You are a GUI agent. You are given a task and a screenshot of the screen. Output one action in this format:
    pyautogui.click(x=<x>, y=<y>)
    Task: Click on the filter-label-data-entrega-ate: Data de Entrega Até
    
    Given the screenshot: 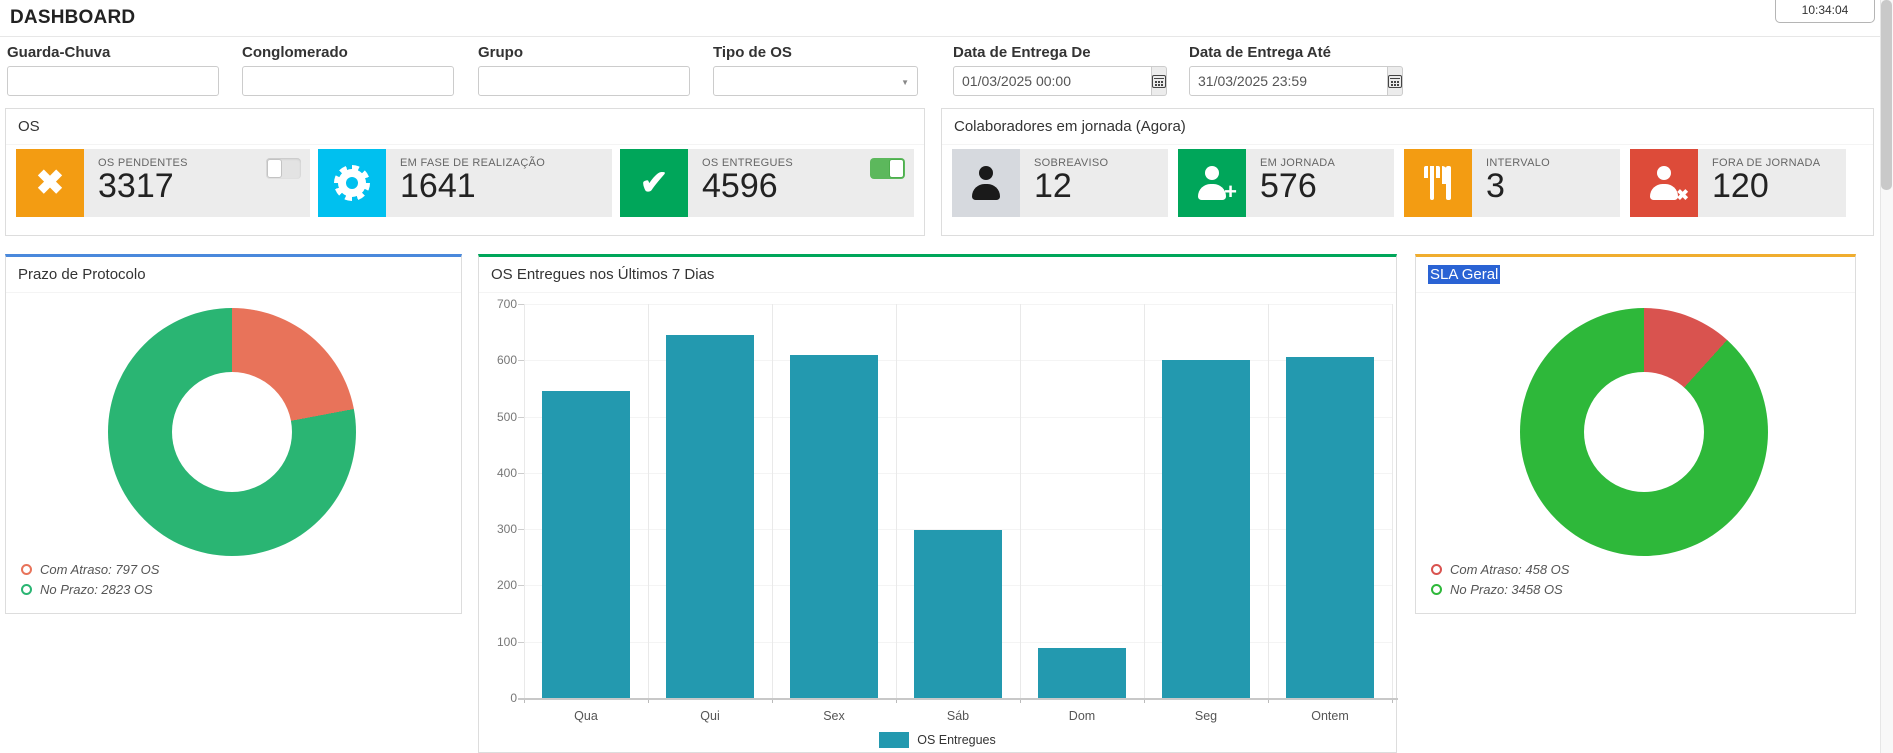 What is the action you would take?
    pyautogui.click(x=1260, y=52)
    